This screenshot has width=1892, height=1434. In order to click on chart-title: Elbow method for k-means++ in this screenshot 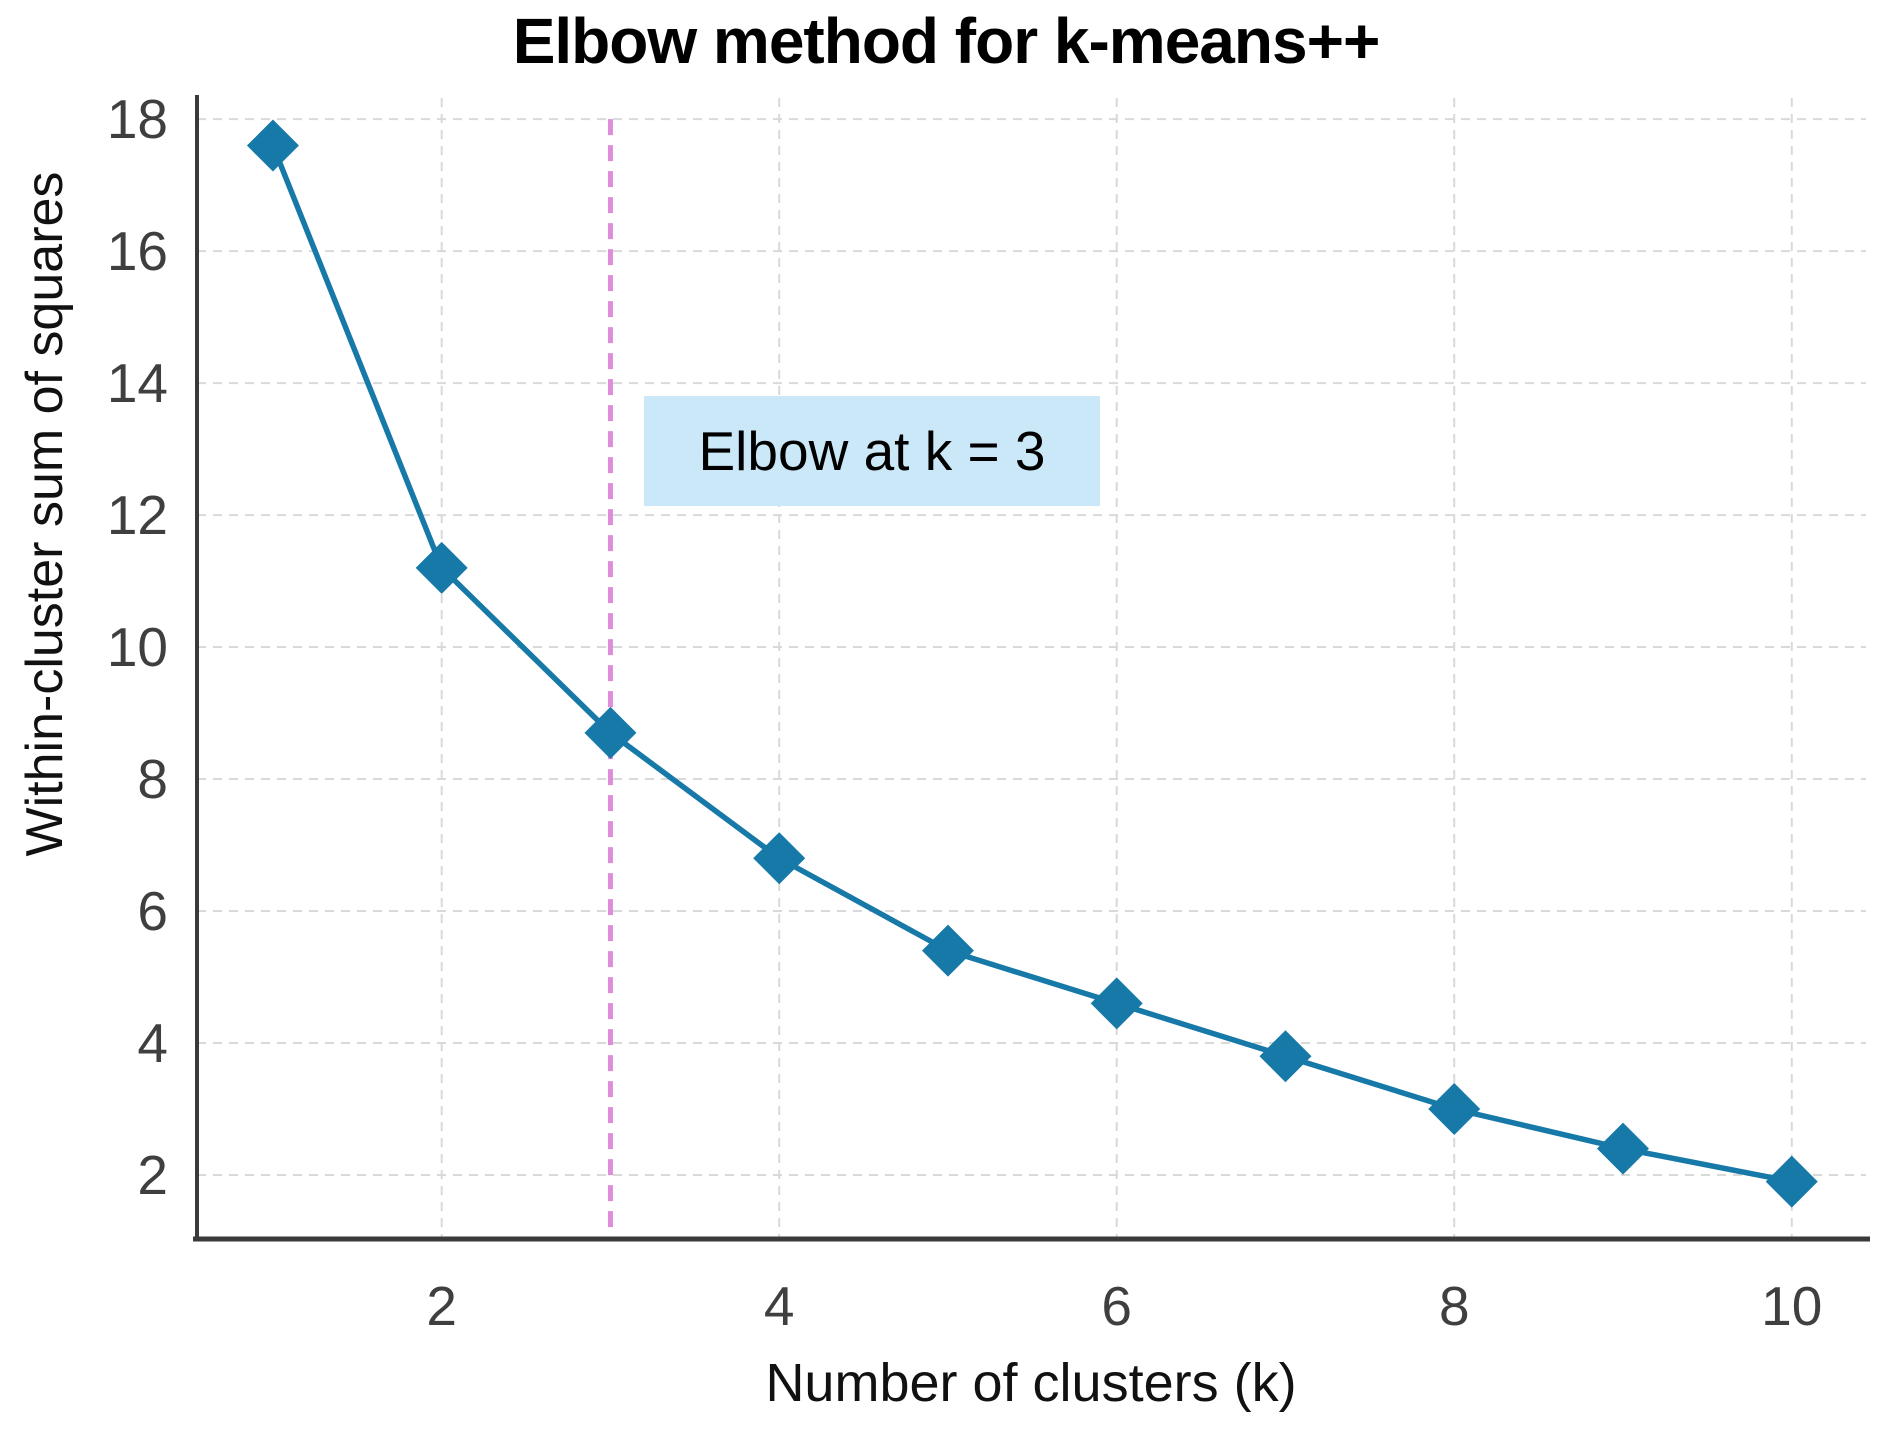, I will do `click(946, 41)`.